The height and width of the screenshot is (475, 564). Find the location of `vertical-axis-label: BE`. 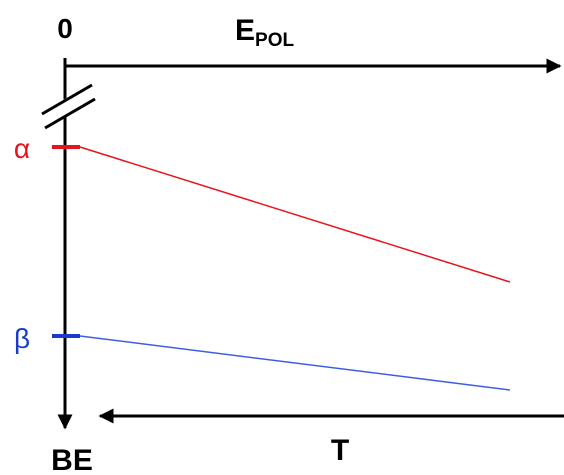

vertical-axis-label: BE is located at coordinates (72, 459).